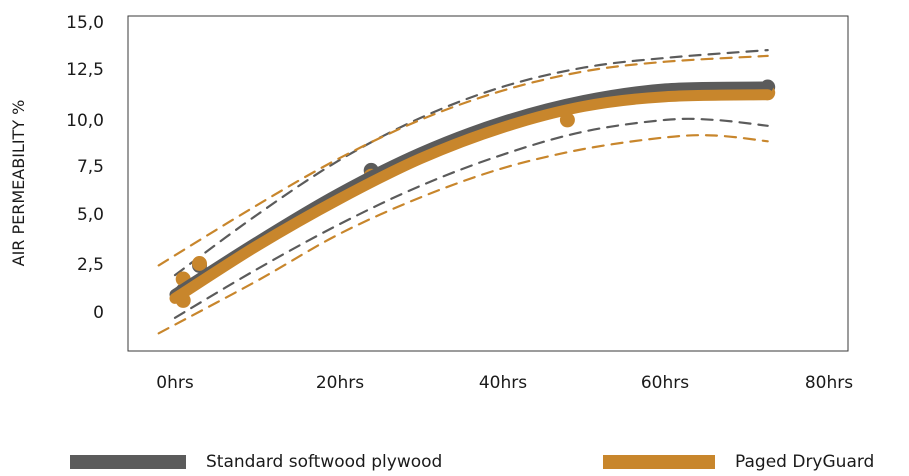  What do you see at coordinates (98, 313) in the screenshot?
I see `y-tick-label: 0` at bounding box center [98, 313].